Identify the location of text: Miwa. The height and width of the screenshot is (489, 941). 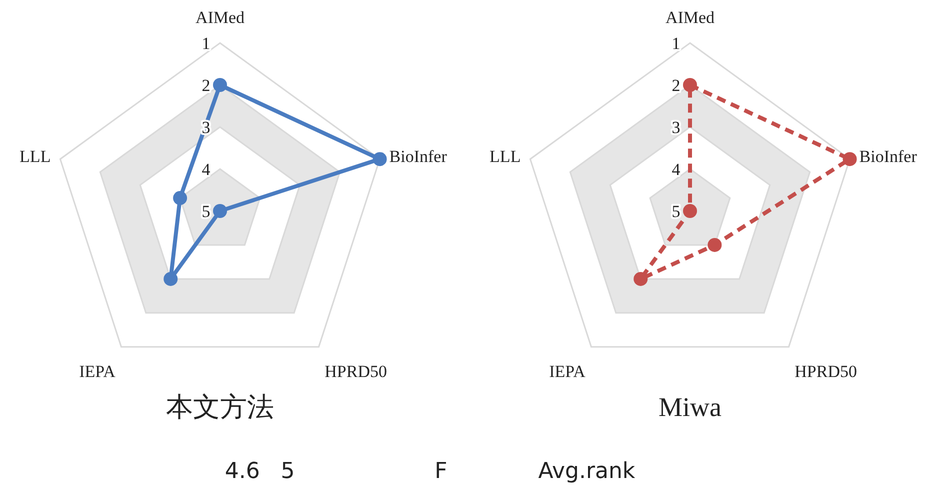
(690, 407).